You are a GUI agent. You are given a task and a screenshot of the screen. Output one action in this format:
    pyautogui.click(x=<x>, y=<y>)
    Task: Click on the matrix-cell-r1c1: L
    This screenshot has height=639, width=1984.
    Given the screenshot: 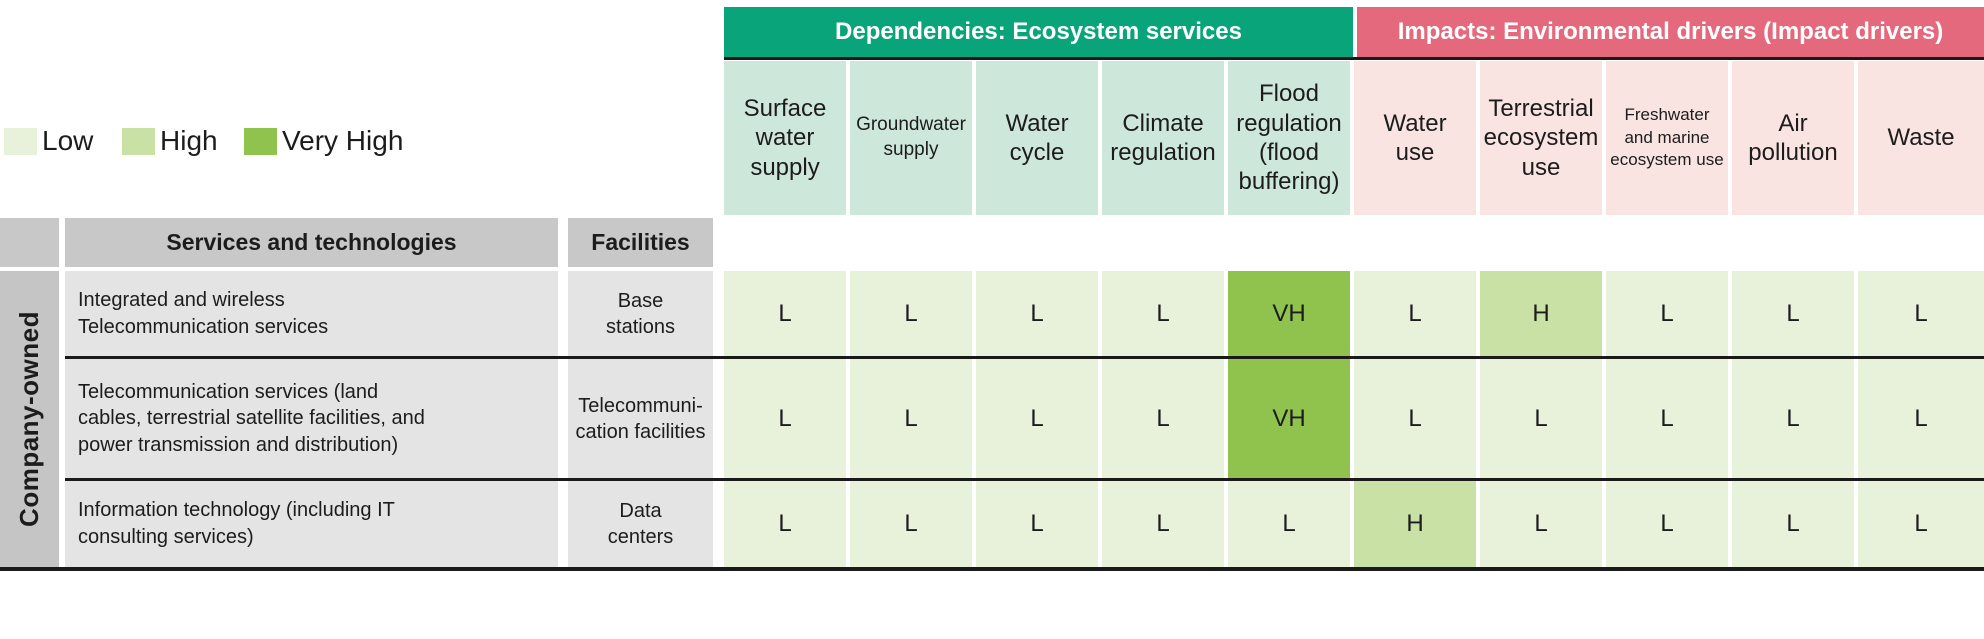 What is the action you would take?
    pyautogui.click(x=785, y=313)
    